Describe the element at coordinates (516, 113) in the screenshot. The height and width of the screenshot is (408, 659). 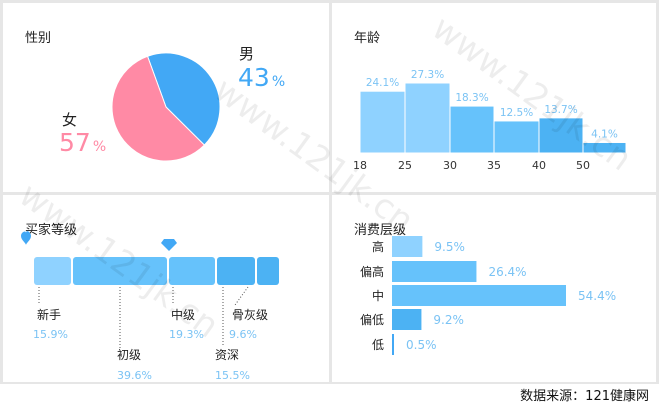
I see `age-bar-label: 12.5%` at that location.